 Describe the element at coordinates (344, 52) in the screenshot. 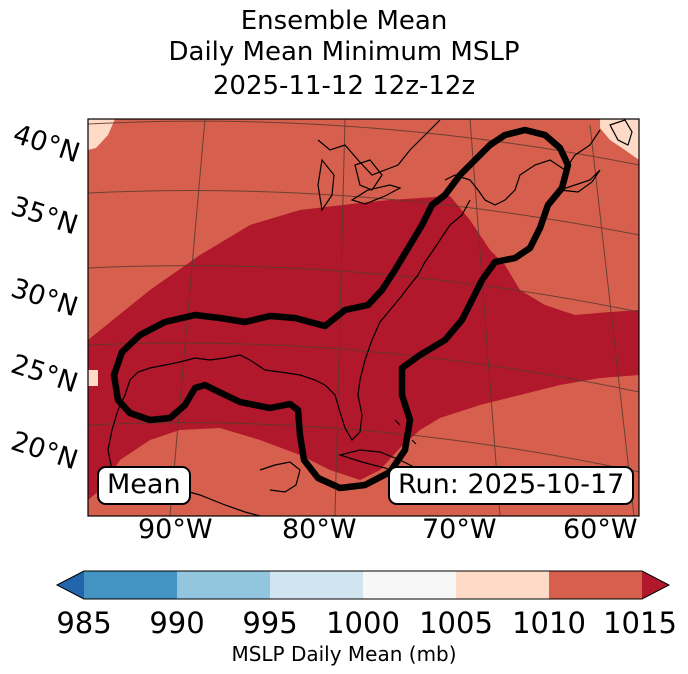

I see `title-line-2: Daily Mean Minimum MSLP` at that location.